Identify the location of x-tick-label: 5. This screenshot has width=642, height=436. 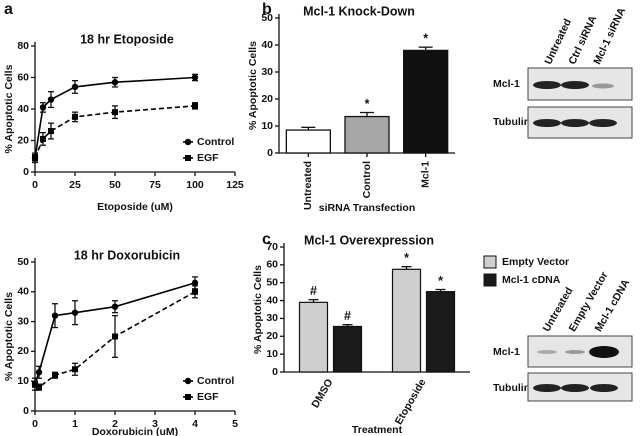
(235, 424).